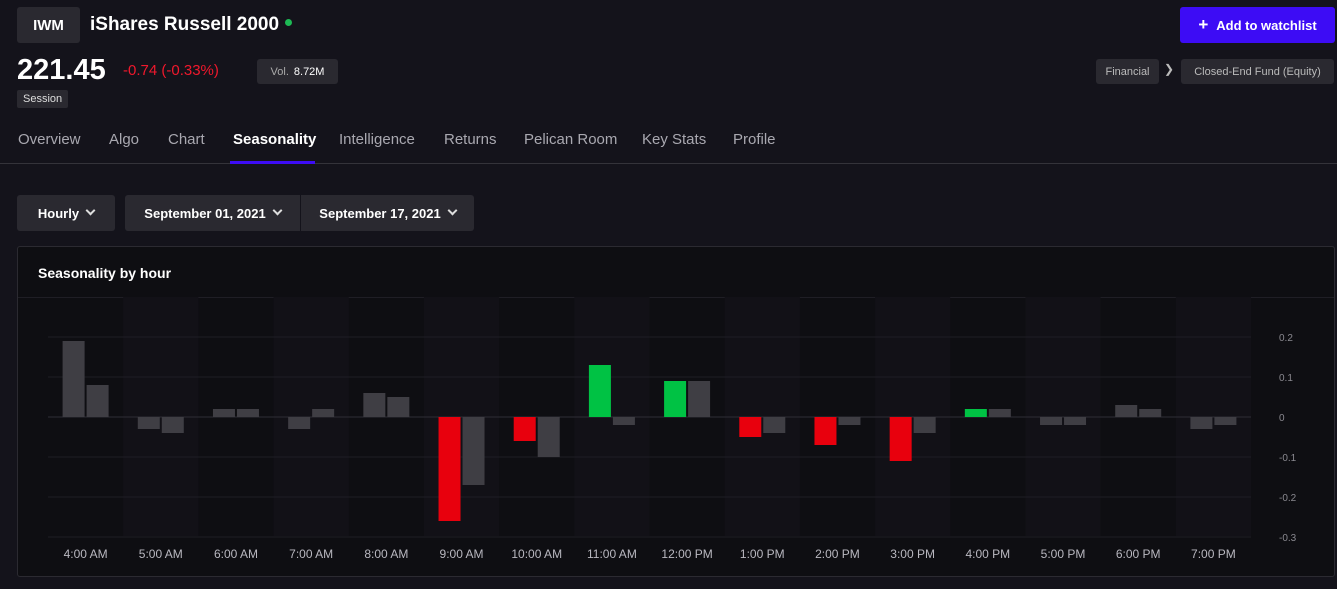 The width and height of the screenshot is (1337, 589). Describe the element at coordinates (49, 139) in the screenshot. I see `tab-overview: Overview` at that location.